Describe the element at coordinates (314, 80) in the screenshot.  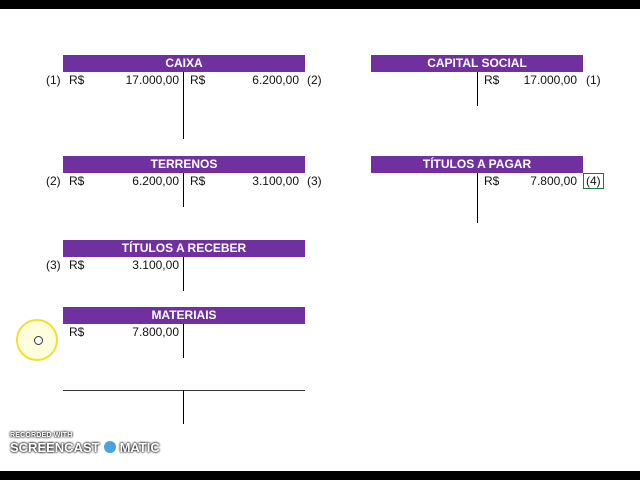
I see `credit-ref: (2)` at that location.